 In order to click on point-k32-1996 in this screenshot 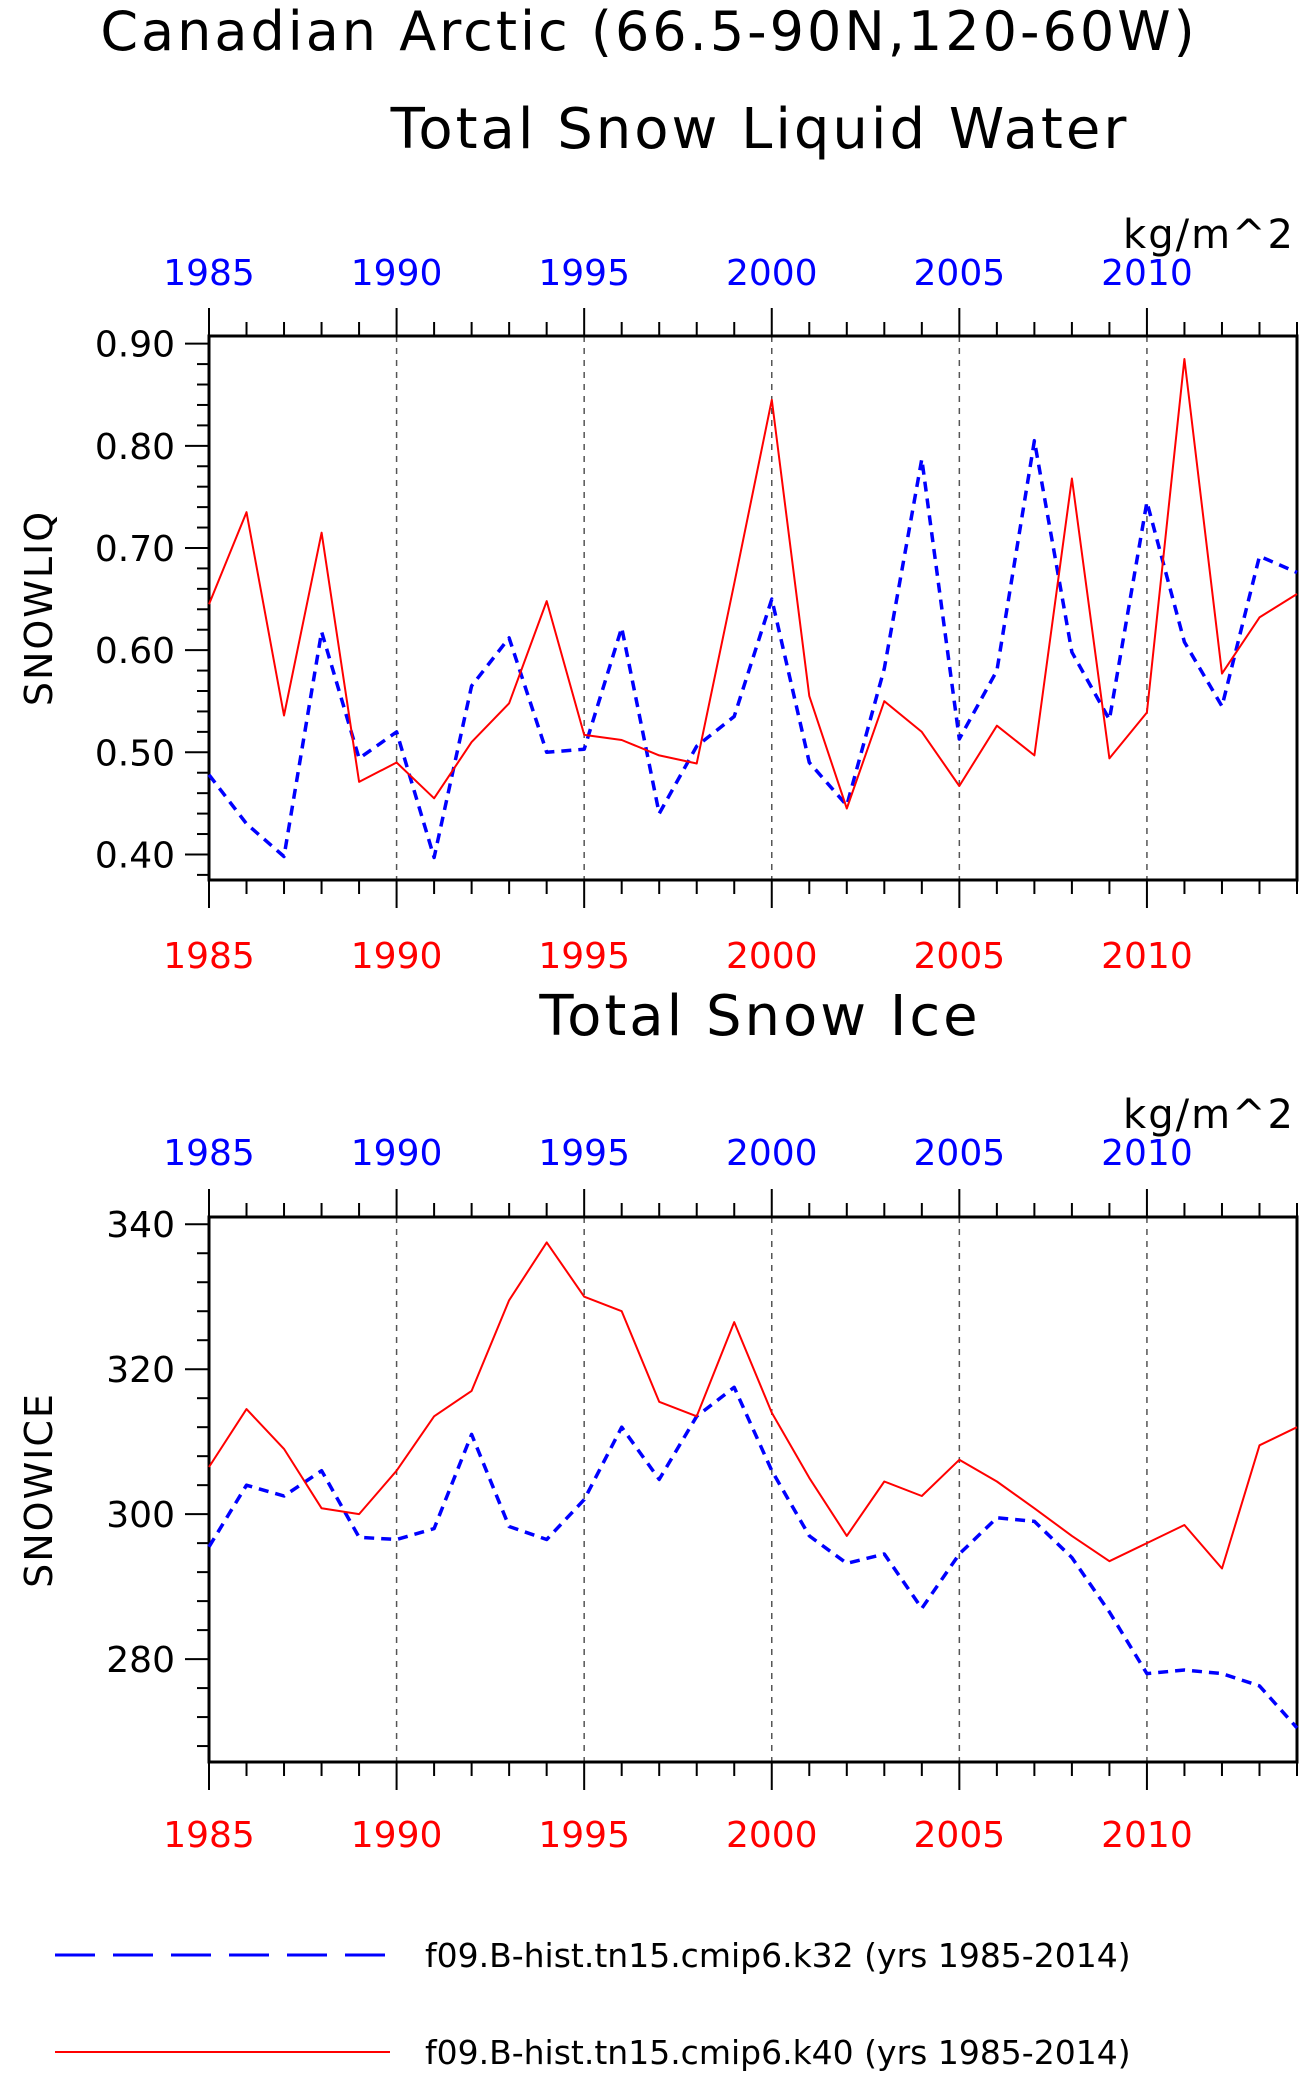, I will do `click(622, 628)`.